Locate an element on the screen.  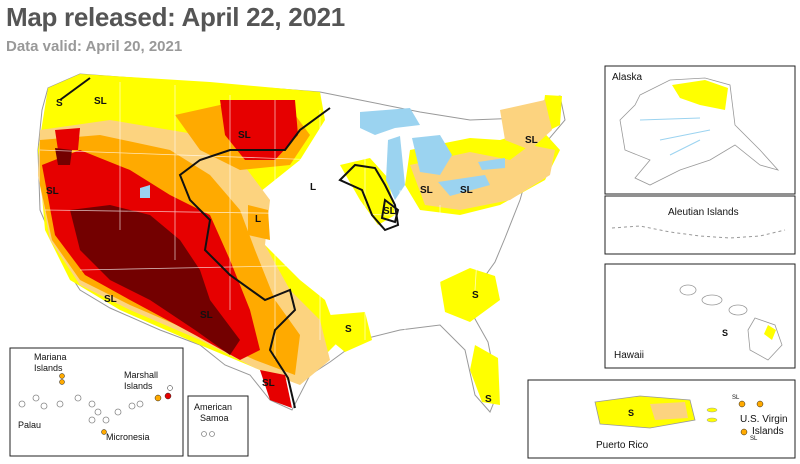
hawaii-label: Hawaii is located at coordinates (629, 355).